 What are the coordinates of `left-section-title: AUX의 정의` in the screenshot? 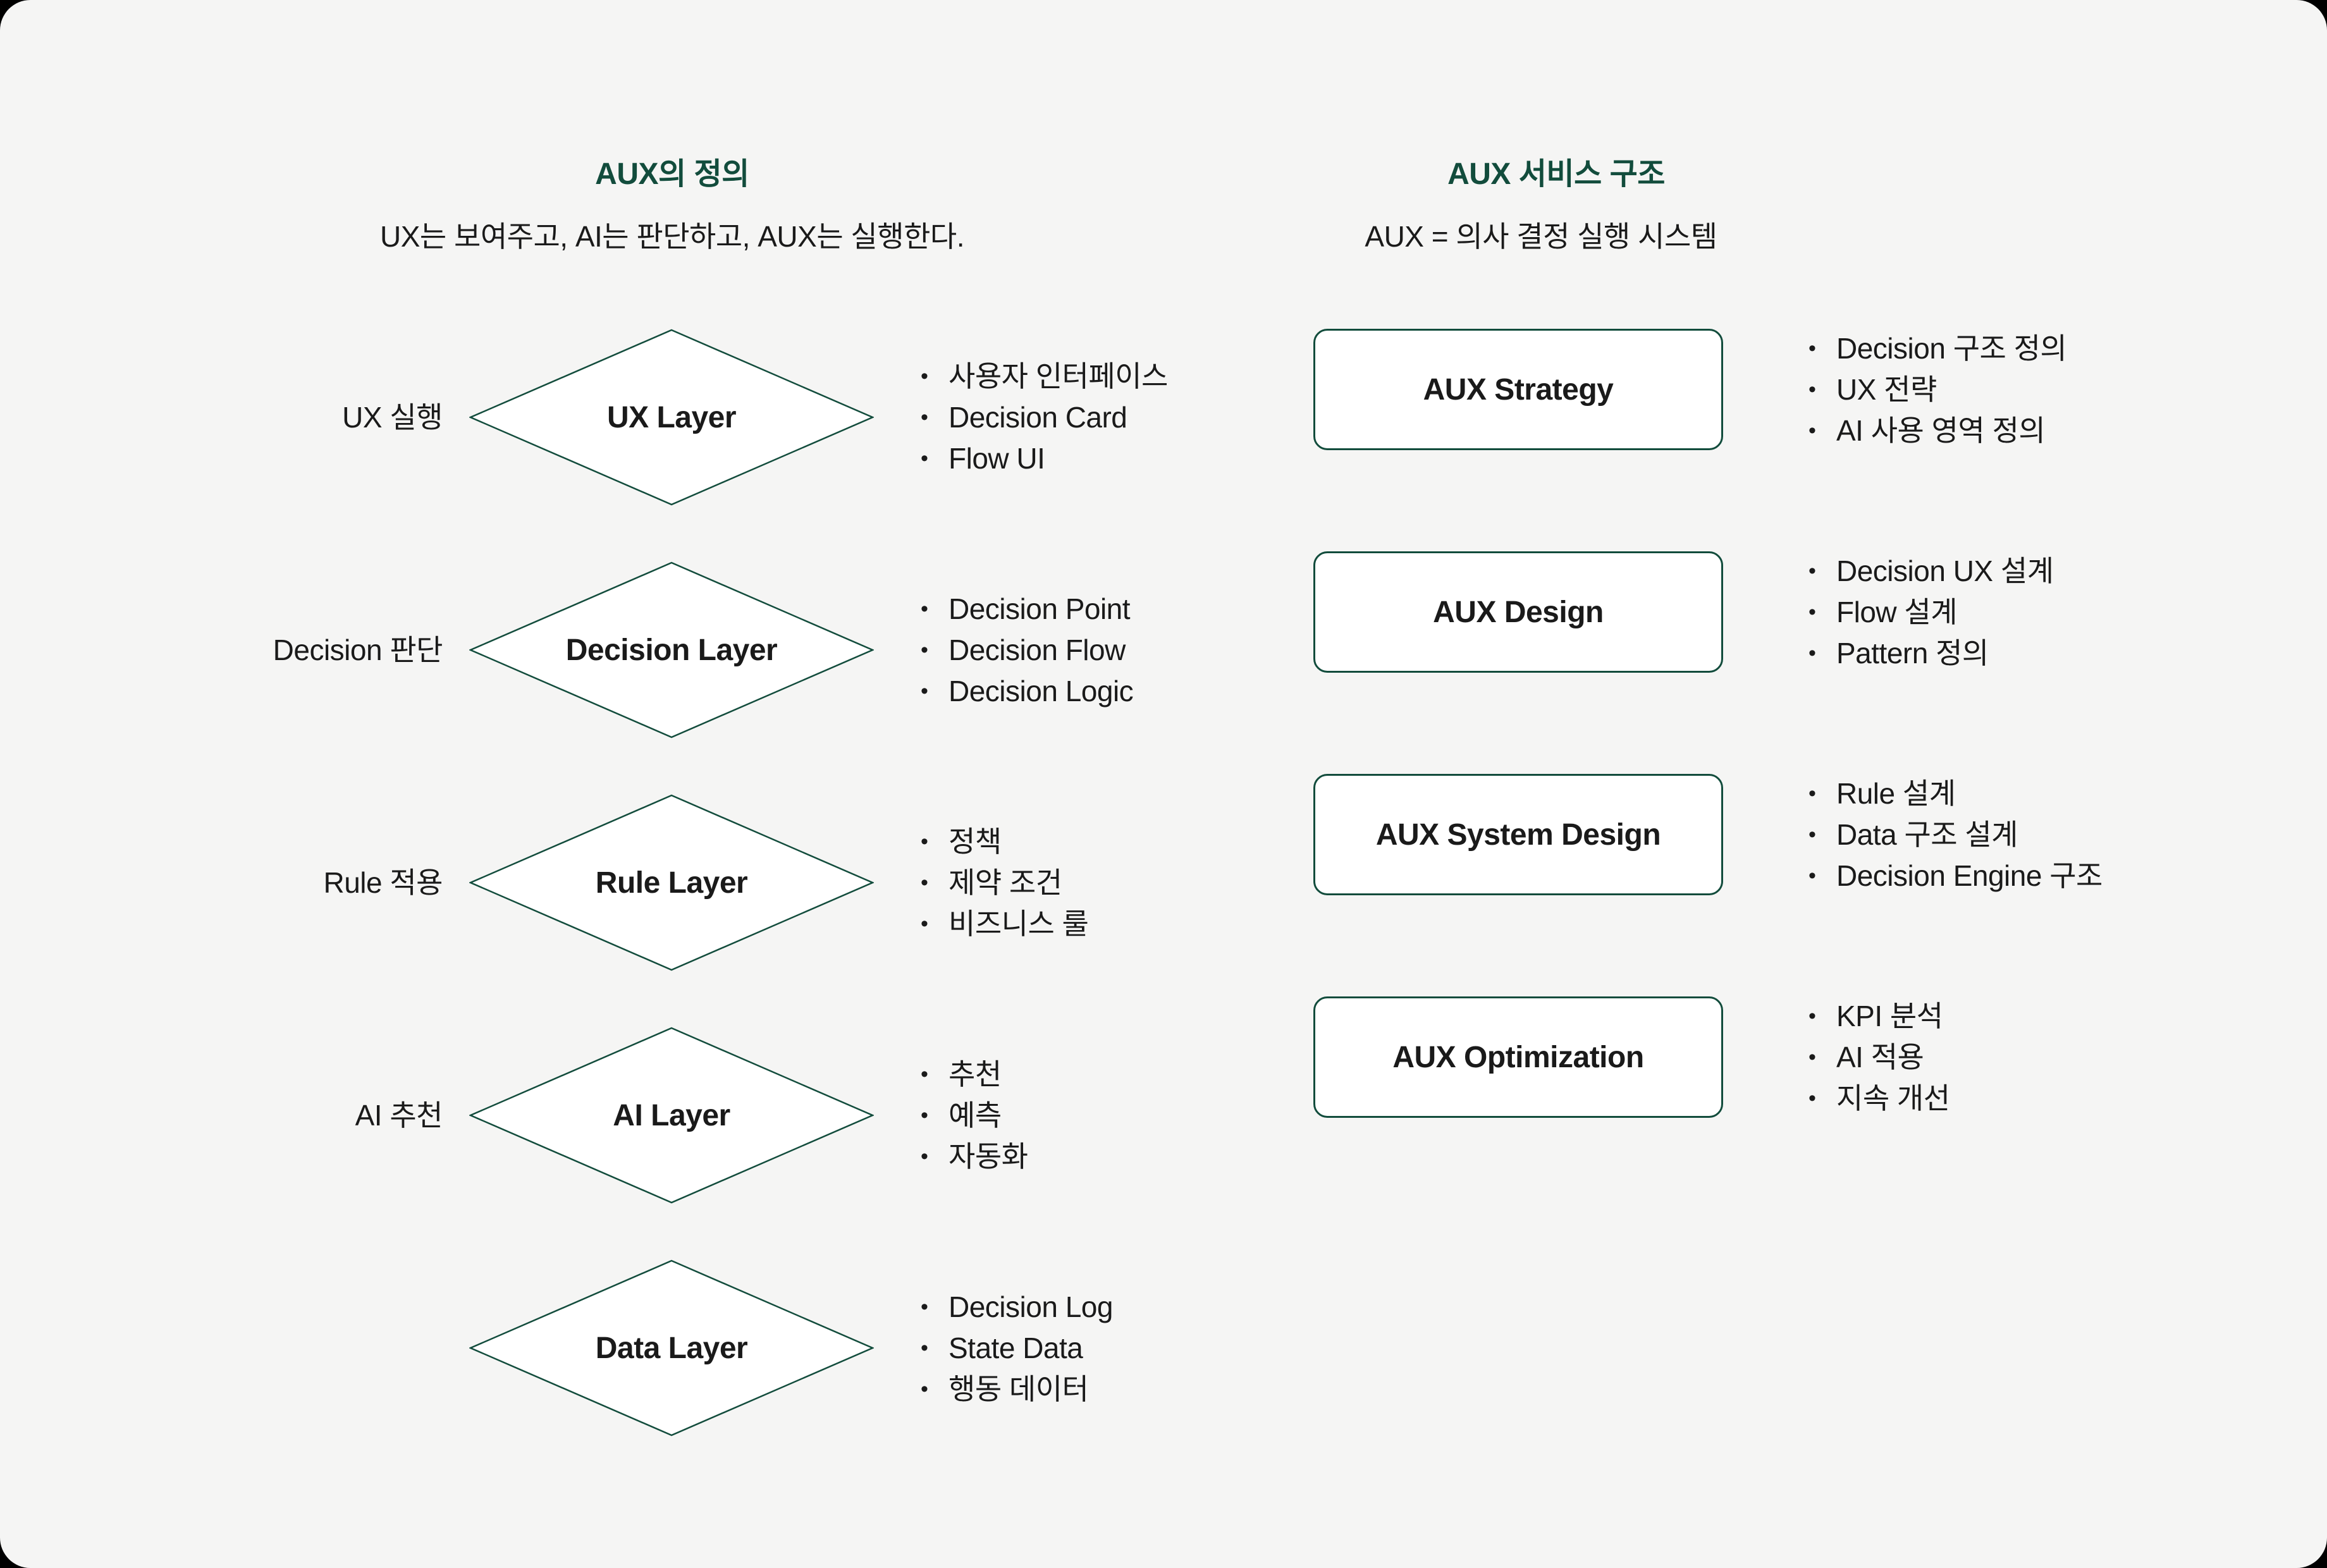 It's located at (672, 174).